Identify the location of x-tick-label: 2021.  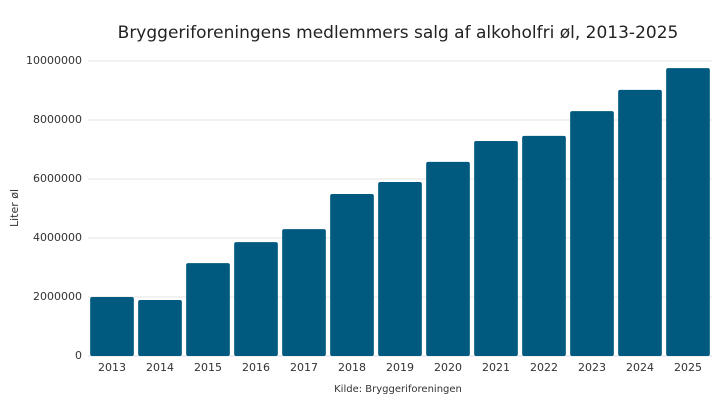
(496, 367).